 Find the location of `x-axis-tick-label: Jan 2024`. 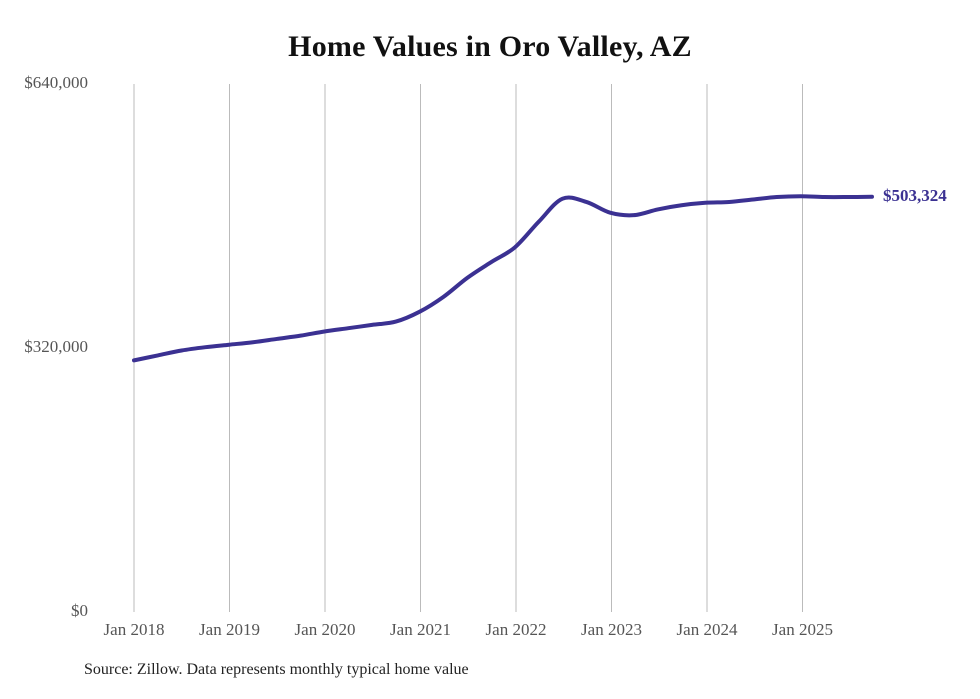

x-axis-tick-label: Jan 2024 is located at coordinates (707, 629).